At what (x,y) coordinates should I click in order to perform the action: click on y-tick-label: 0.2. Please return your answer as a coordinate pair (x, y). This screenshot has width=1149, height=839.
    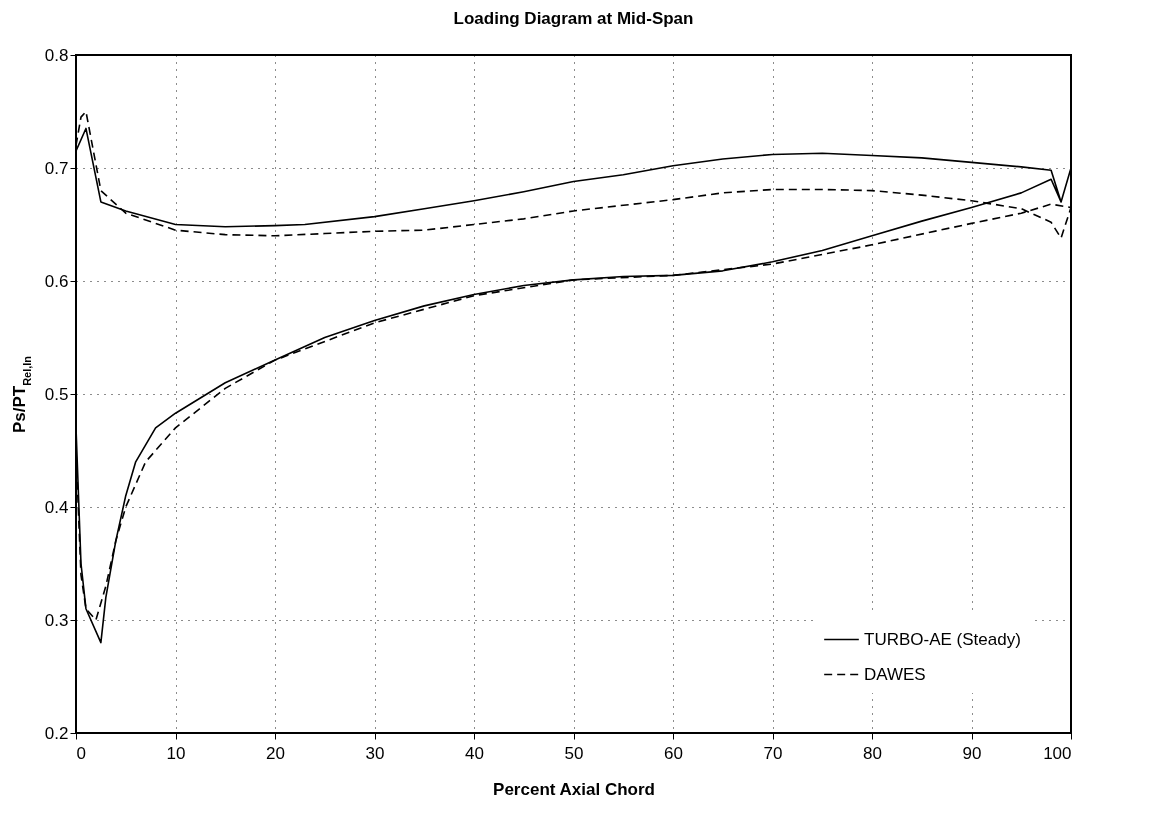
    Looking at the image, I should click on (56, 733).